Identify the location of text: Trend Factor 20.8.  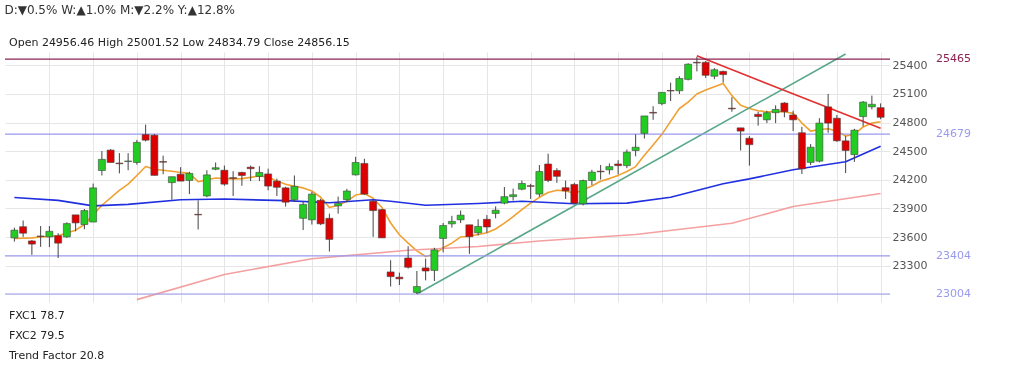
(56, 355).